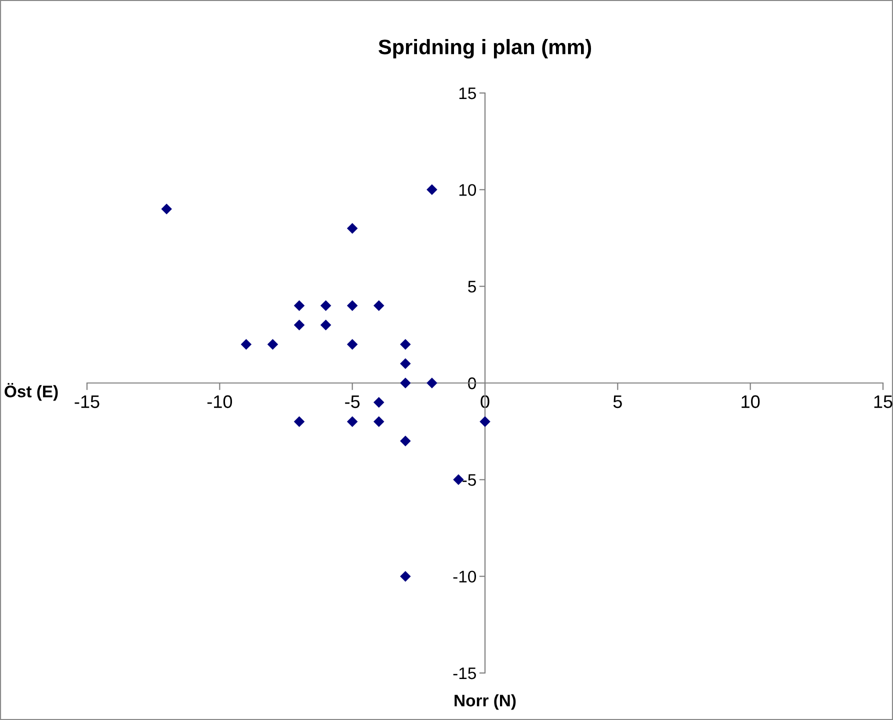 This screenshot has width=893, height=720. I want to click on x-tick-label: -10, so click(219, 401).